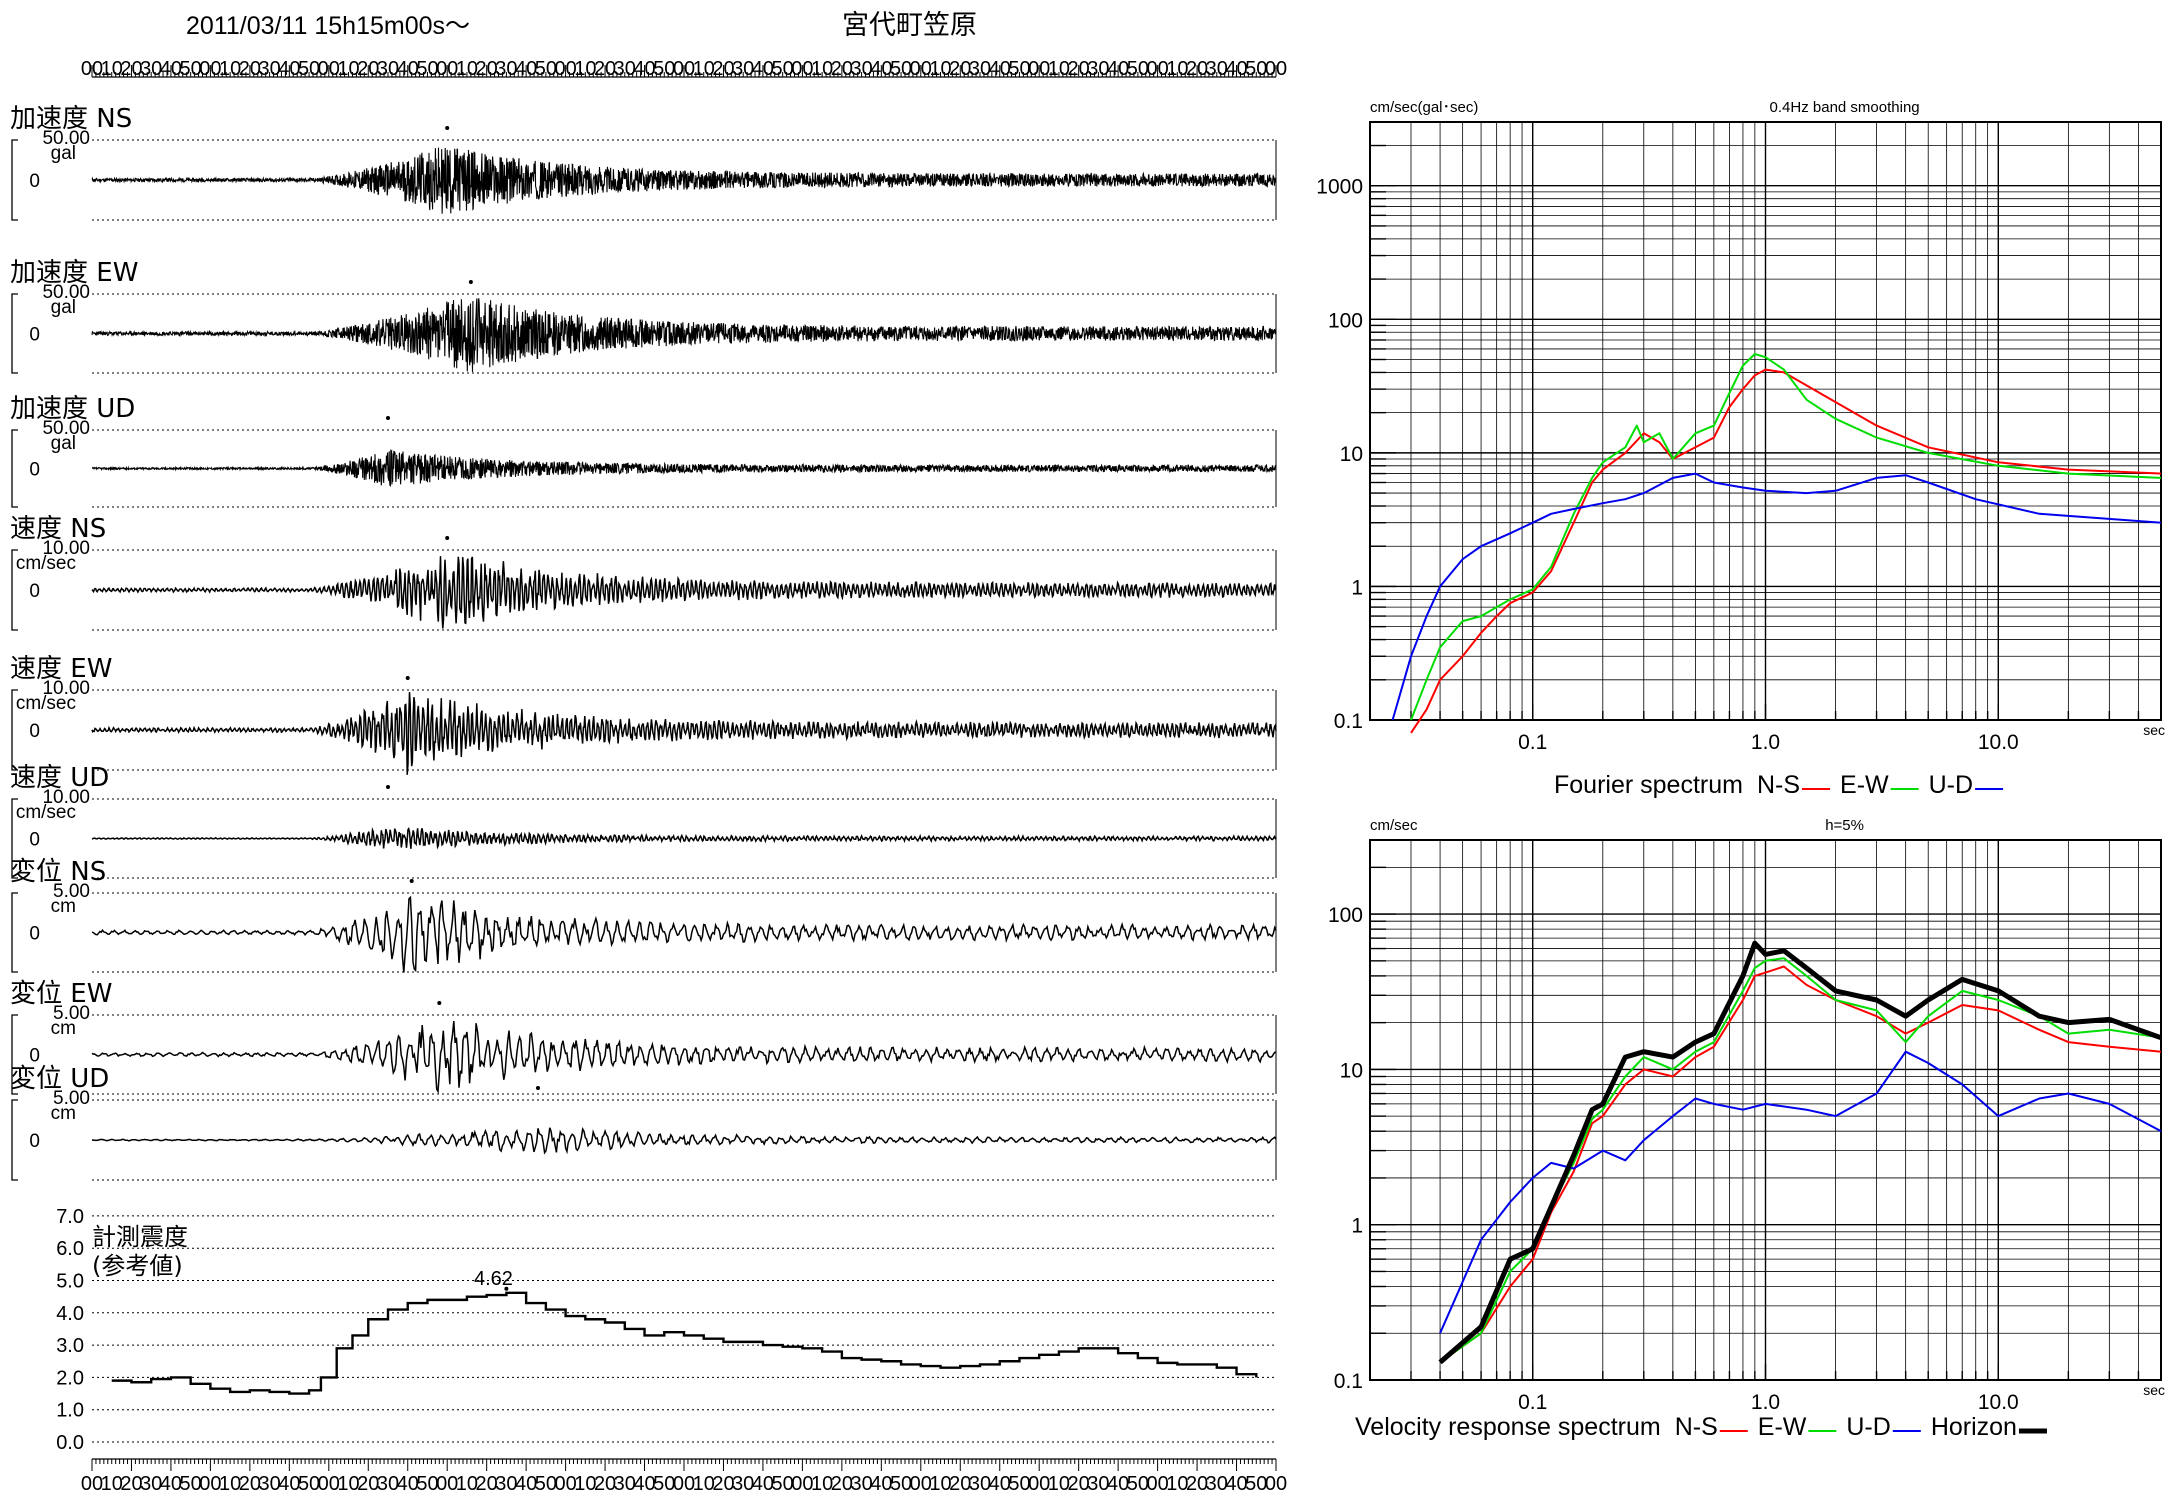 This screenshot has width=2182, height=1501. What do you see at coordinates (71, 1013) in the screenshot?
I see `max-value-label: 5.00` at bounding box center [71, 1013].